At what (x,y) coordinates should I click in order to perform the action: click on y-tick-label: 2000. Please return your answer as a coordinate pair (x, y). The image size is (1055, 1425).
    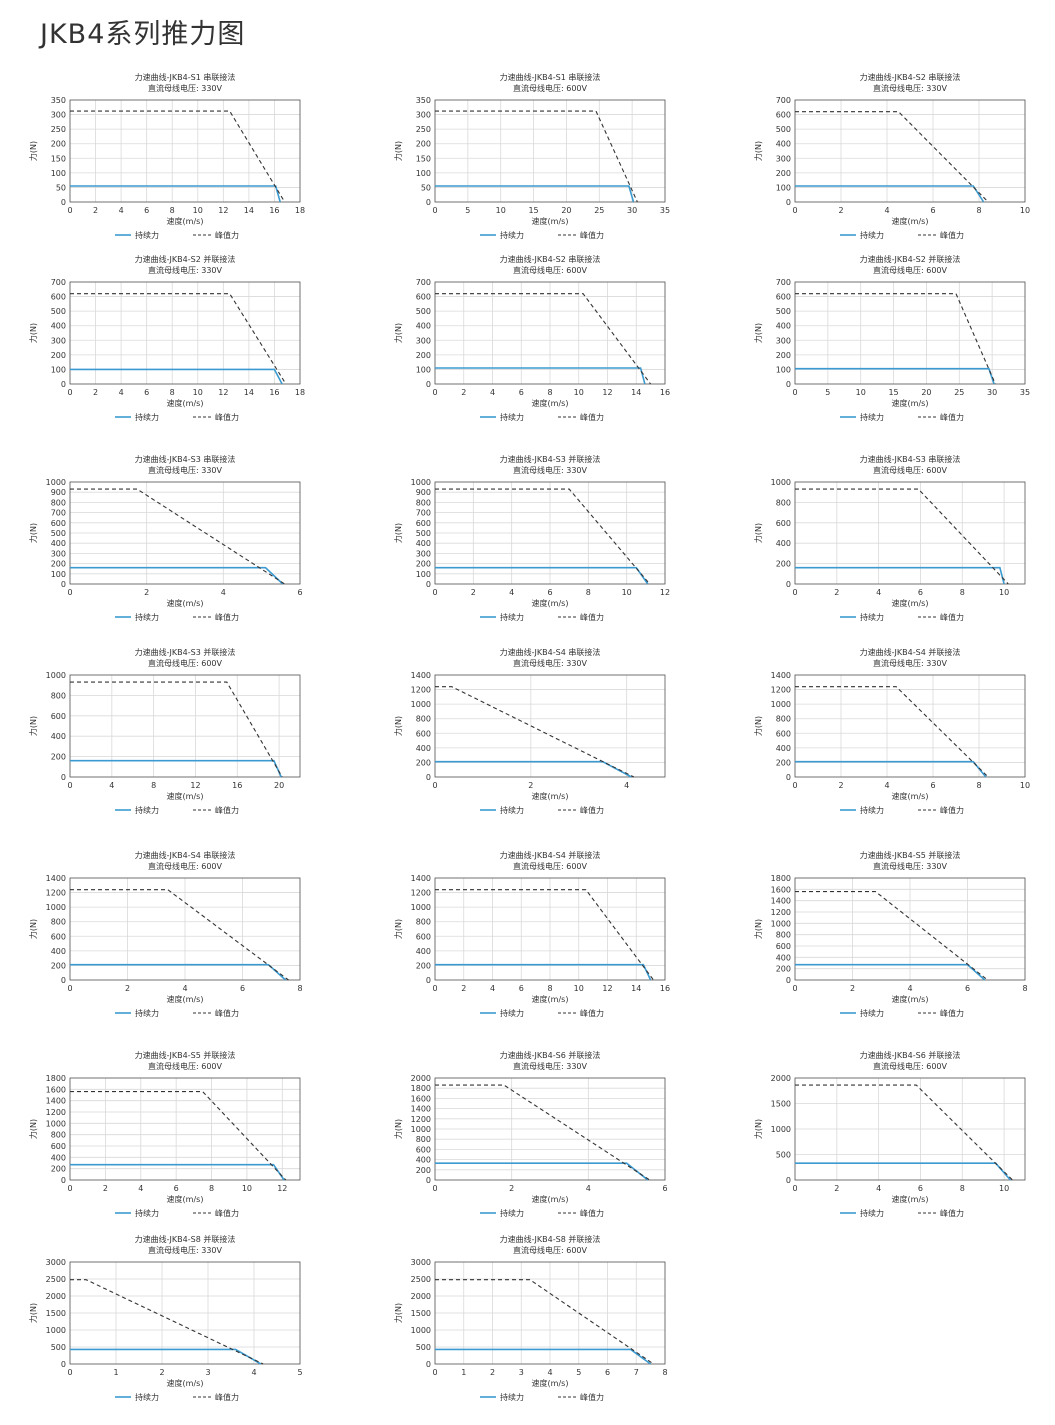
    Looking at the image, I should click on (421, 1078).